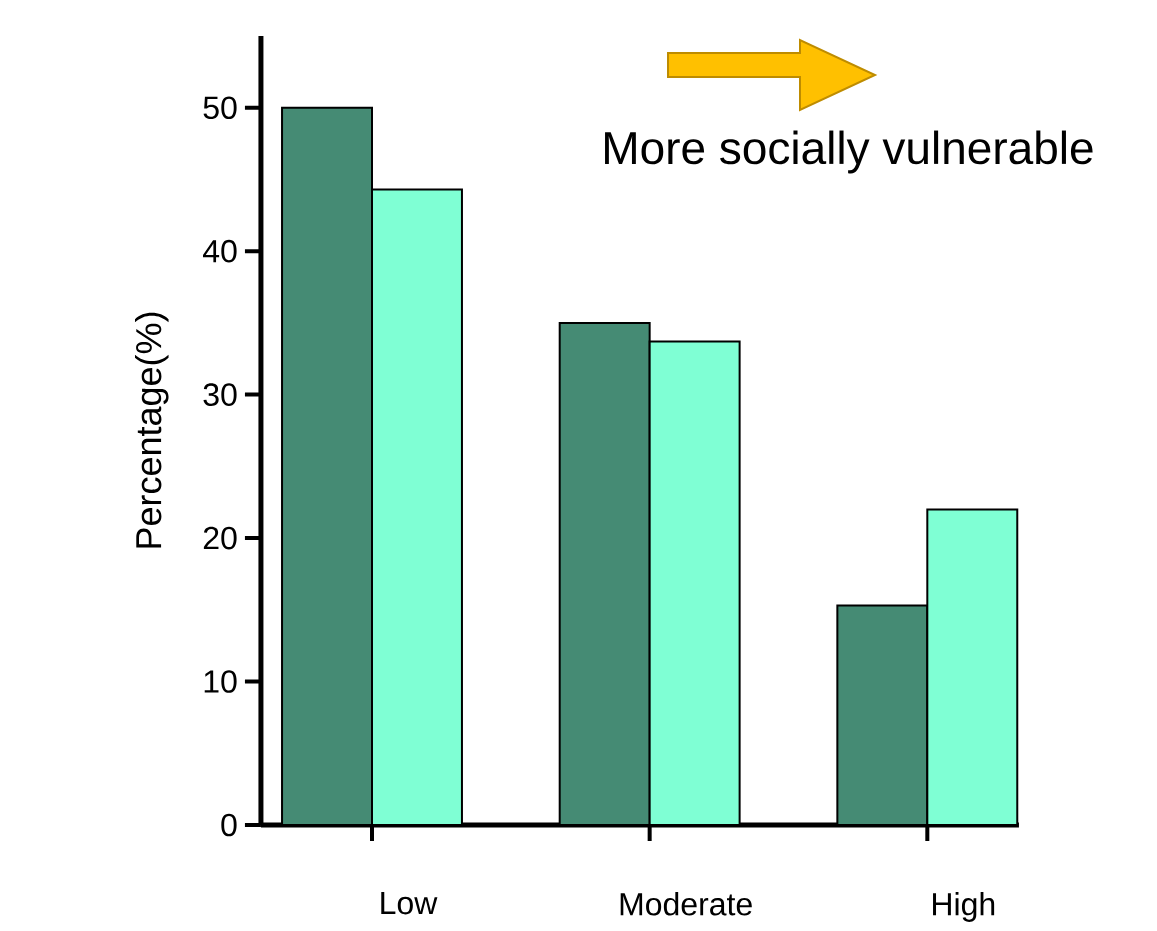 Image resolution: width=1157 pixels, height=931 pixels. I want to click on x-tick-label: Moderate, so click(686, 904).